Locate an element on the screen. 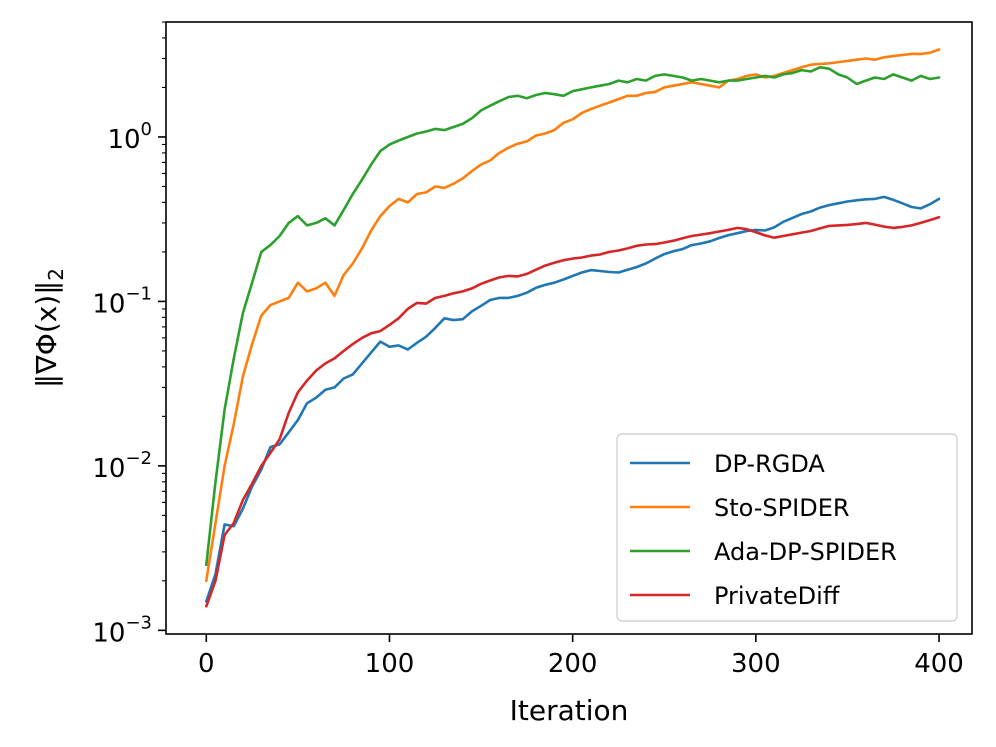  y-tick-label: 10⁻¹ is located at coordinates (122, 301).